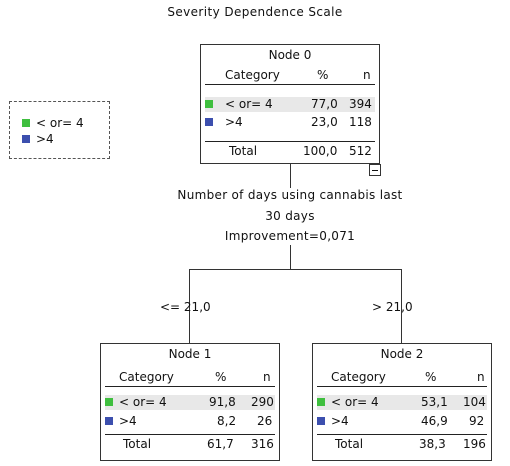  Describe the element at coordinates (220, 444) in the screenshot. I see `total-percent: 61,7` at that location.